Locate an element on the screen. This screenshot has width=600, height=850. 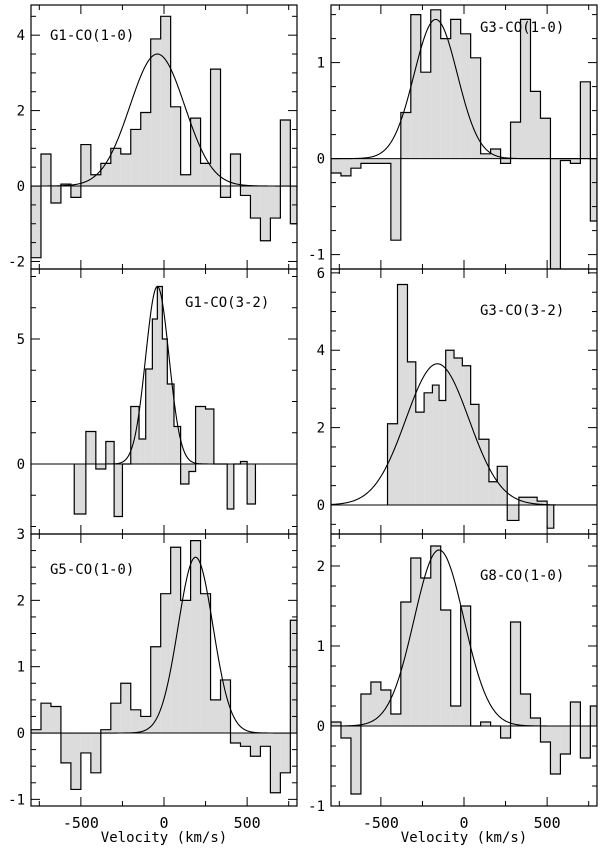
y-tick-label: -2 is located at coordinates (16, 262).